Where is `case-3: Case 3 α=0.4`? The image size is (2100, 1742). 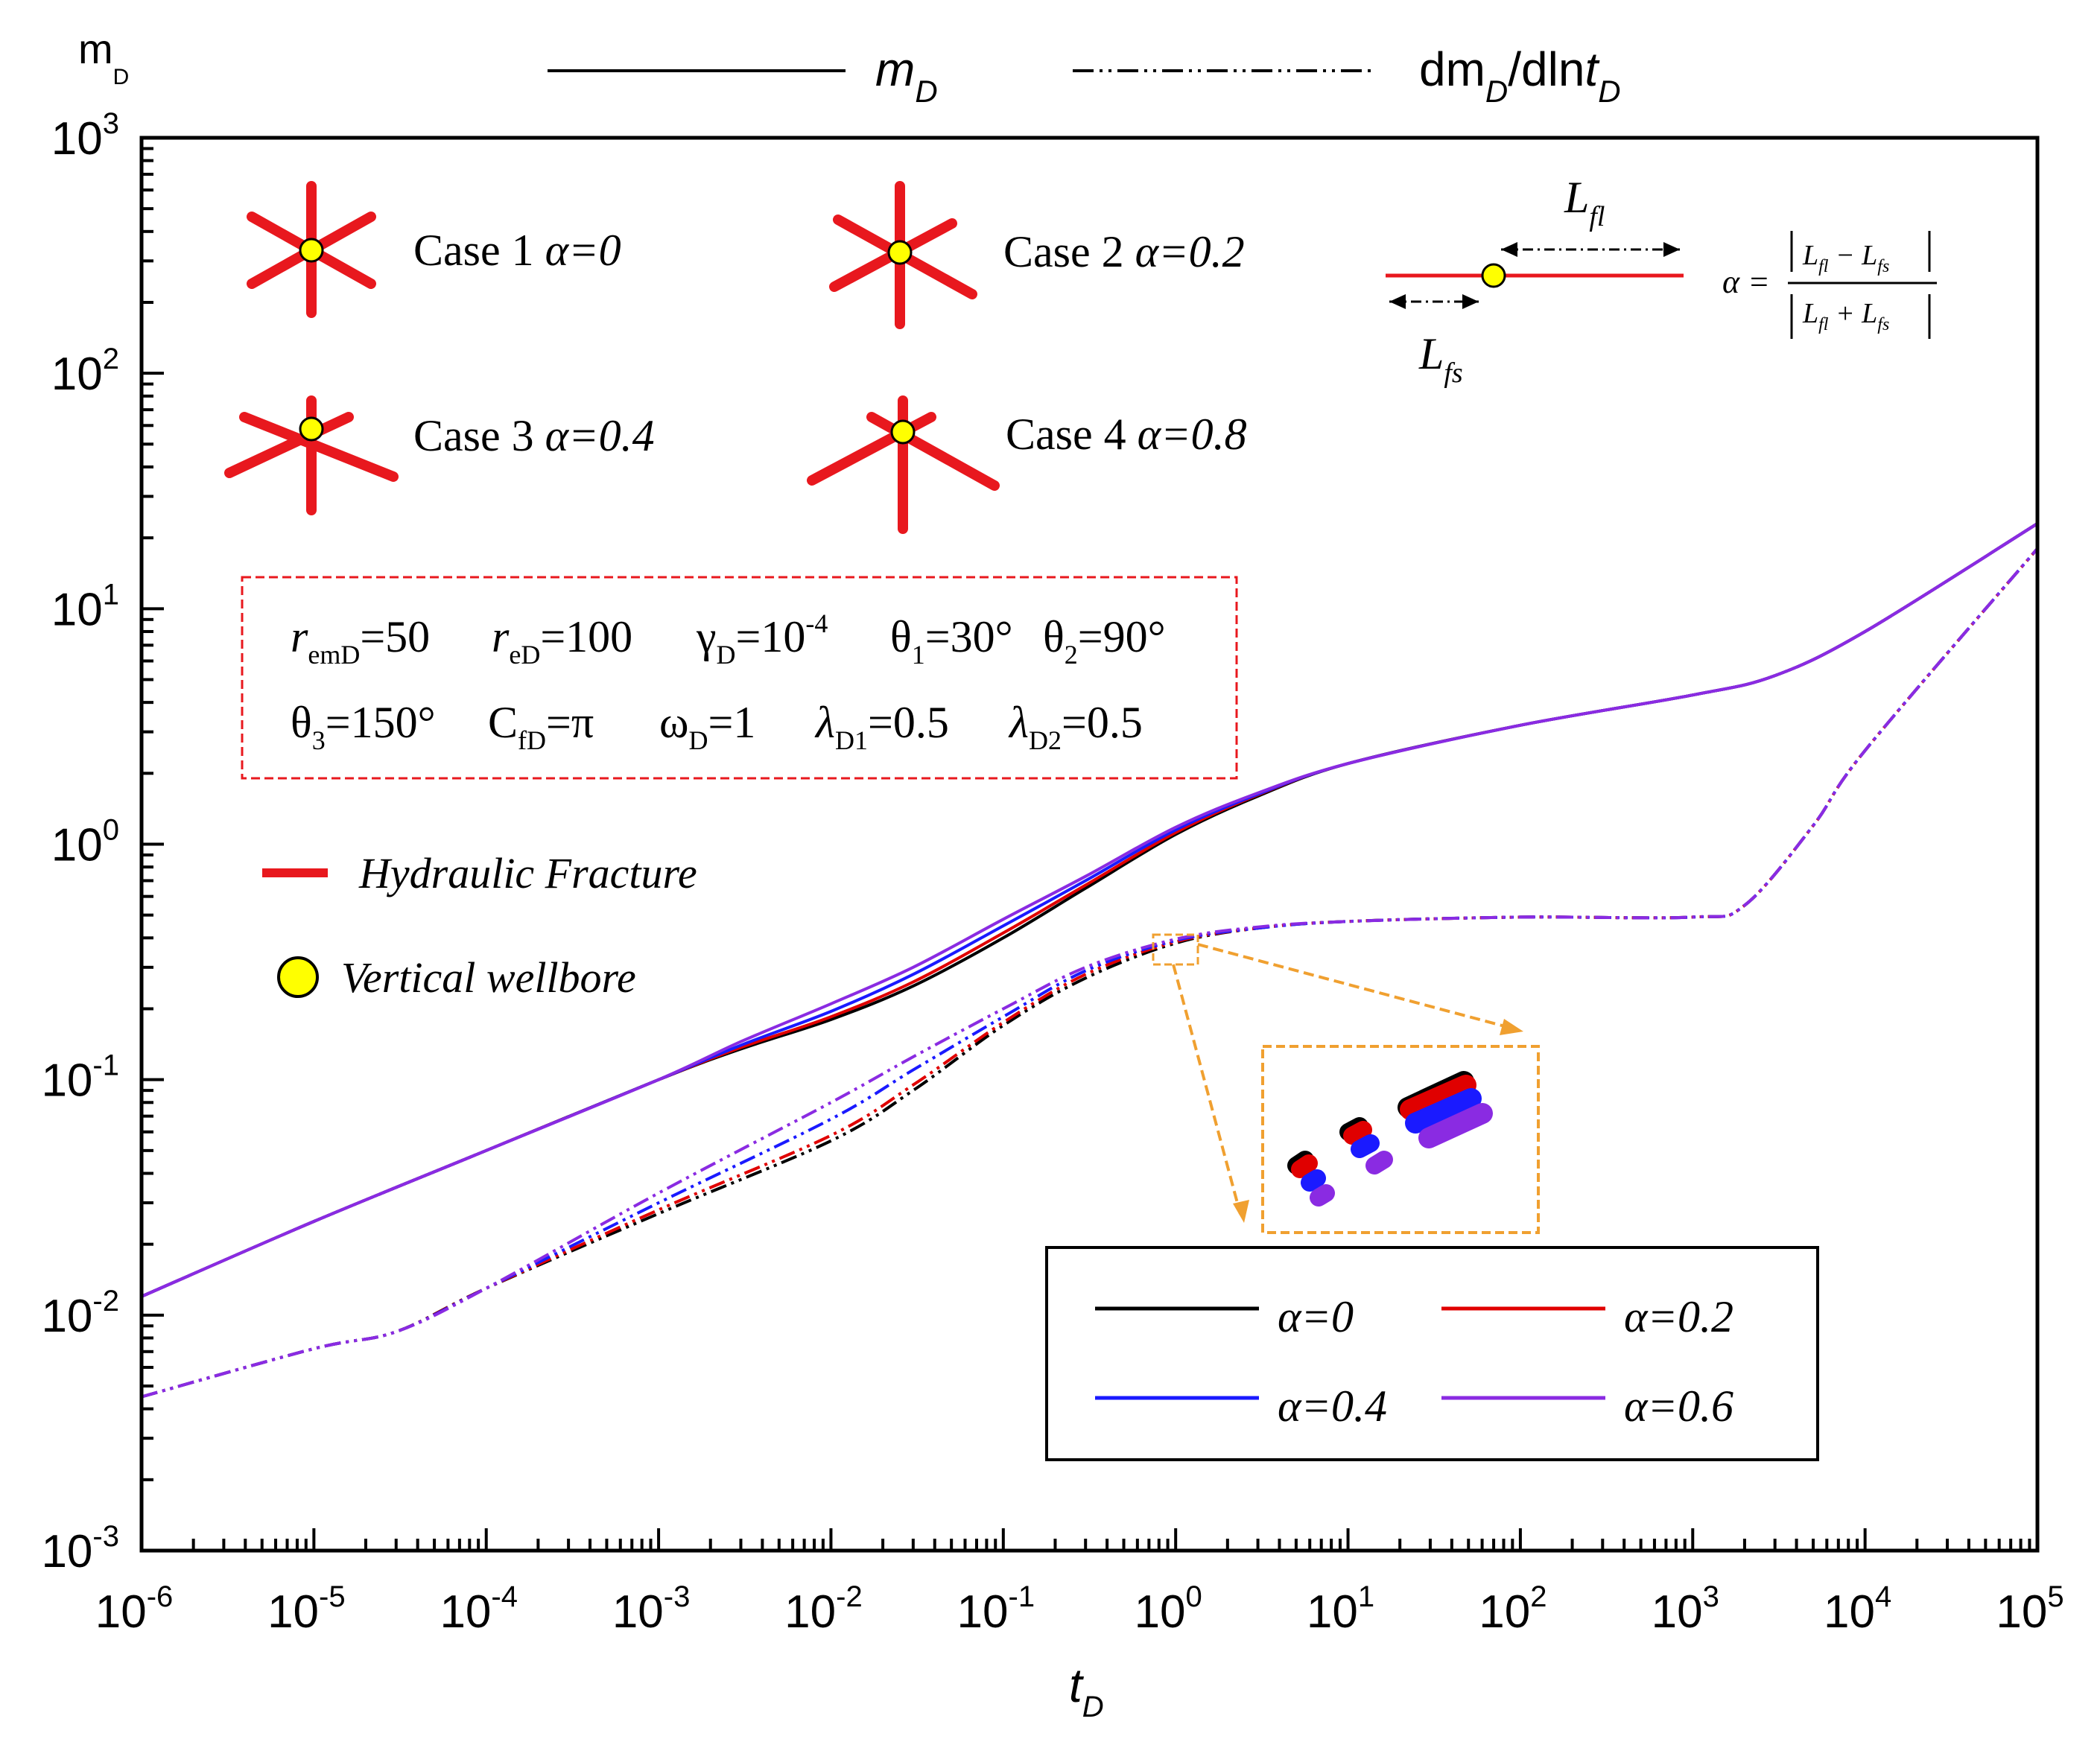 case-3: Case 3 α=0.4 is located at coordinates (440, 455).